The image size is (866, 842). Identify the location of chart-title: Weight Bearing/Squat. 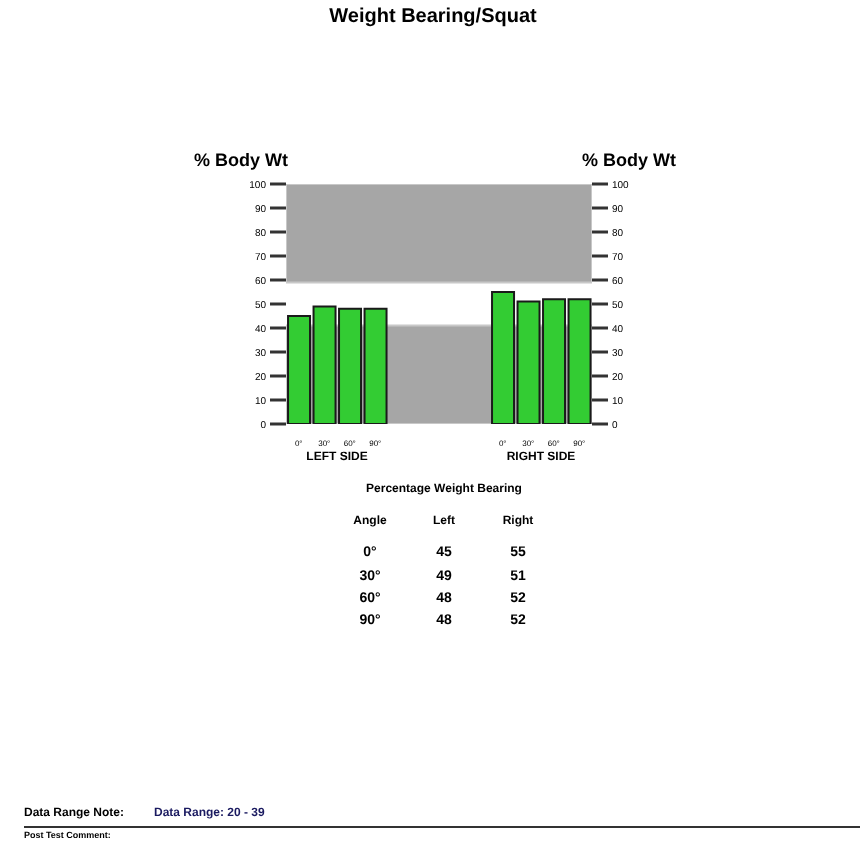
(433, 17).